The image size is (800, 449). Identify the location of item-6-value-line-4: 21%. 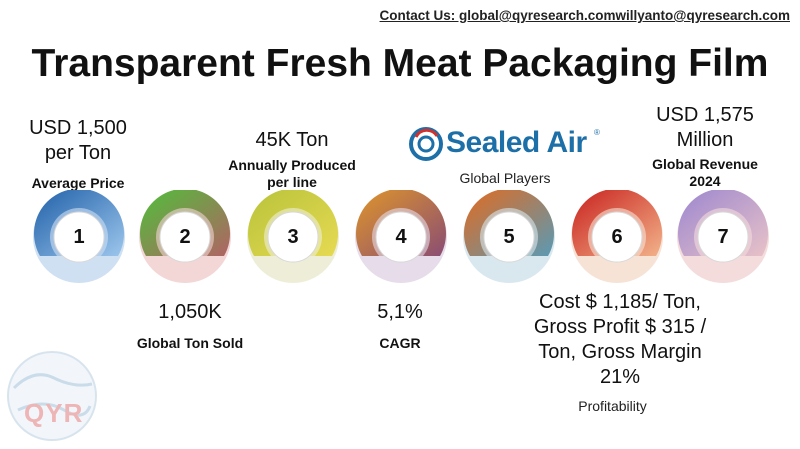
(620, 377).